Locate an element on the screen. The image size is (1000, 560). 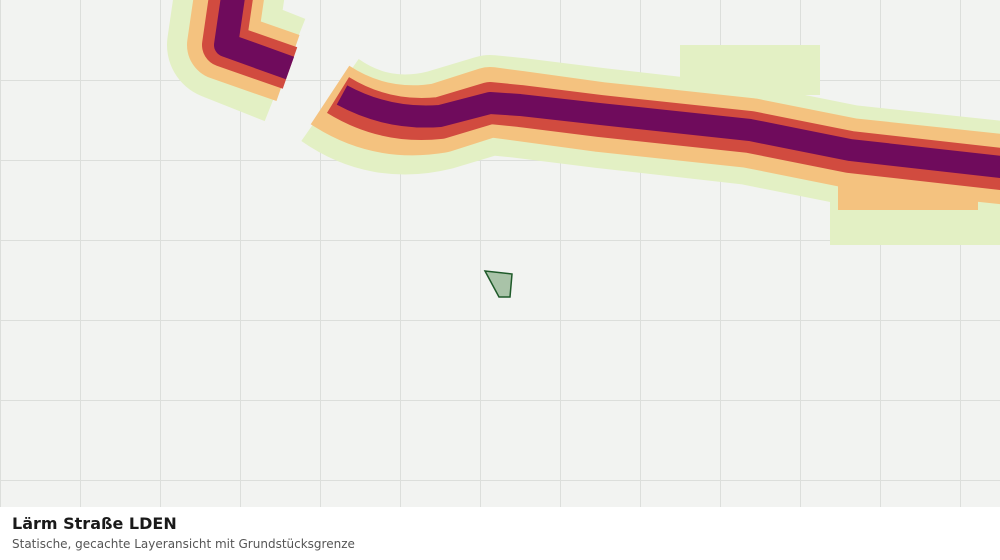
noise-zone-green is located at coordinates (750, 70).